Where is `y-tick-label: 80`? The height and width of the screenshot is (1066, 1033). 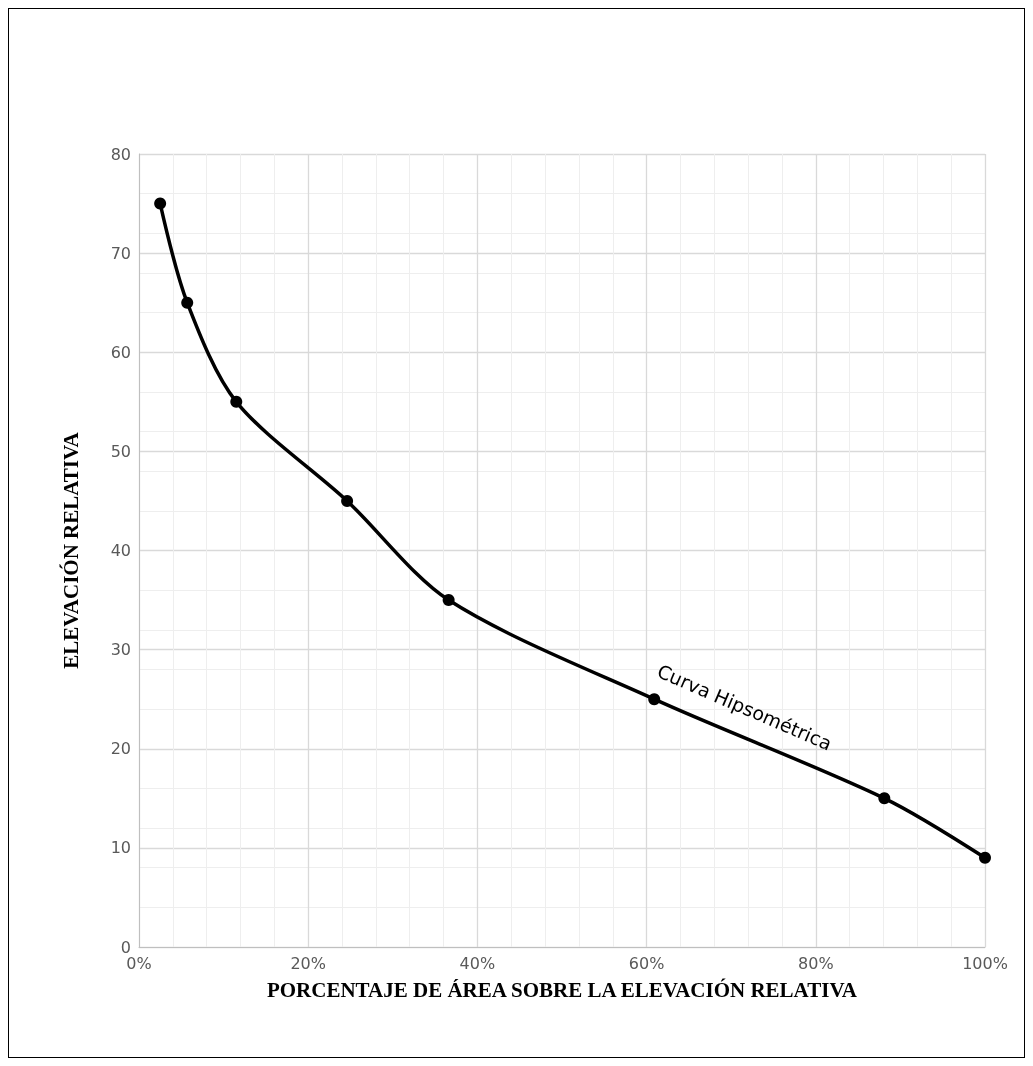
y-tick-label: 80 is located at coordinates (120, 154).